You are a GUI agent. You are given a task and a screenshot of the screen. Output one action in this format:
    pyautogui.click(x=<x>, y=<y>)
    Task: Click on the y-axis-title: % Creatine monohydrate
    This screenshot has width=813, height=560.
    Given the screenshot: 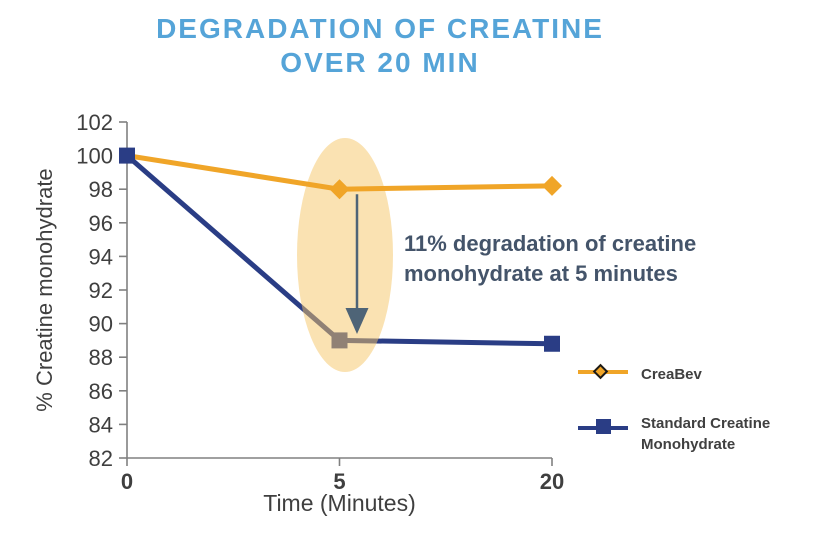 What is the action you would take?
    pyautogui.click(x=44, y=290)
    